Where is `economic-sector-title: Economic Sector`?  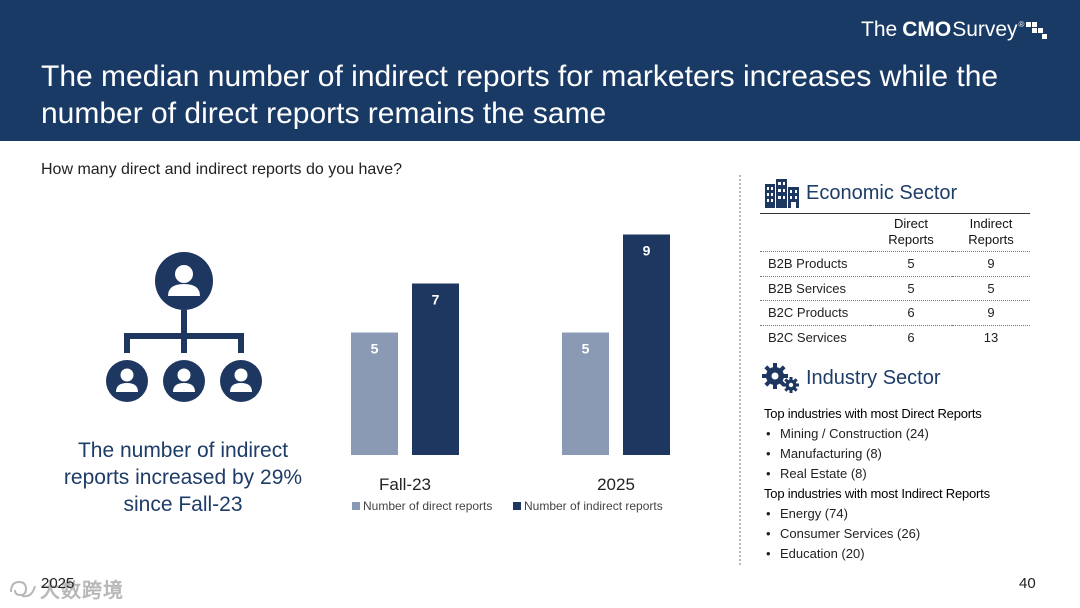
economic-sector-title: Economic Sector is located at coordinates (882, 192).